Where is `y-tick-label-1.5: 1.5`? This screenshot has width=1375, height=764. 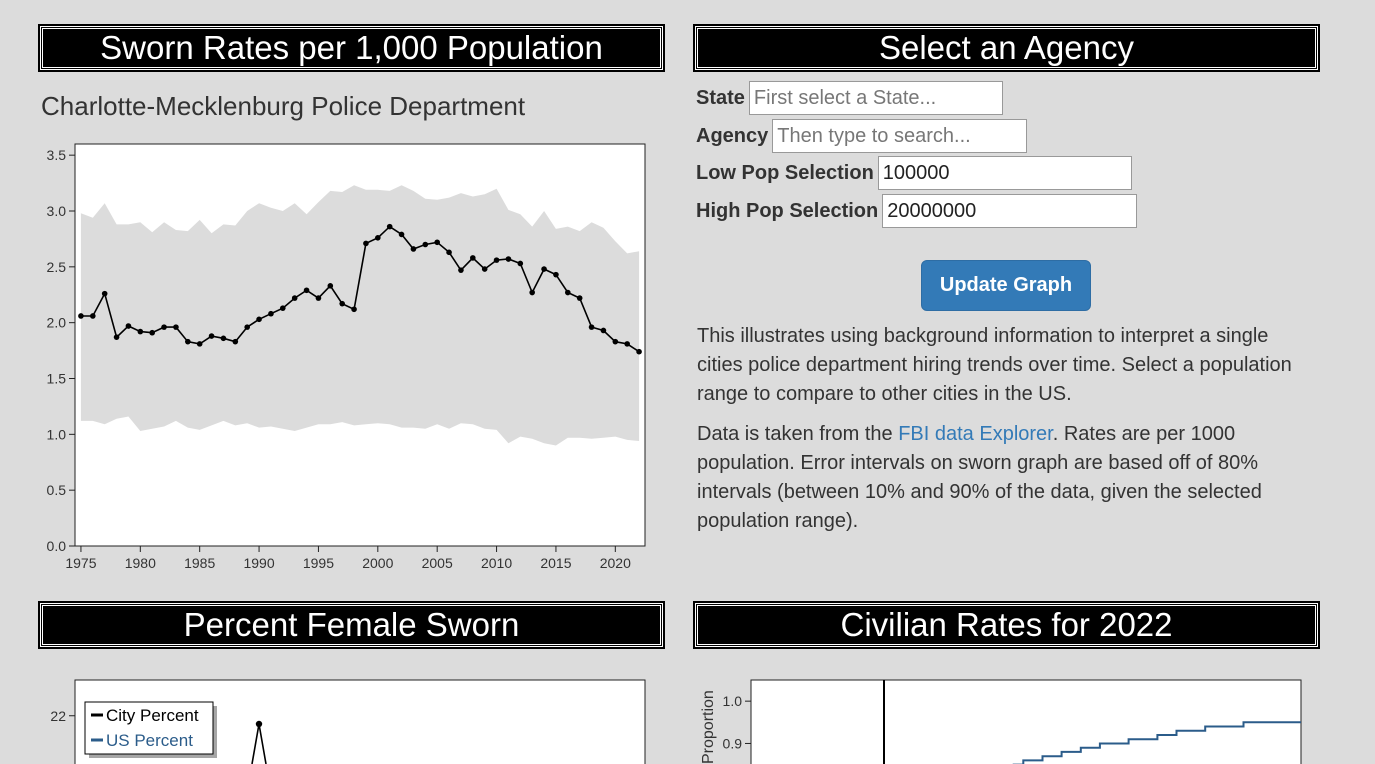
y-tick-label-1.5: 1.5 is located at coordinates (57, 379).